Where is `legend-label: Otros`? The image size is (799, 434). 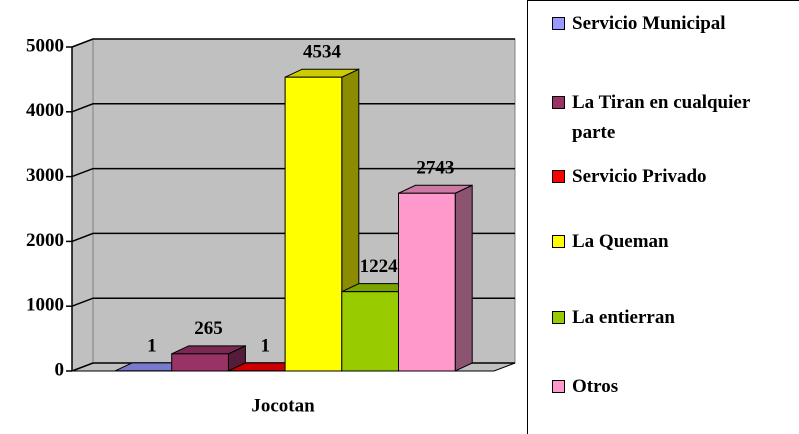
legend-label: Otros is located at coordinates (595, 386).